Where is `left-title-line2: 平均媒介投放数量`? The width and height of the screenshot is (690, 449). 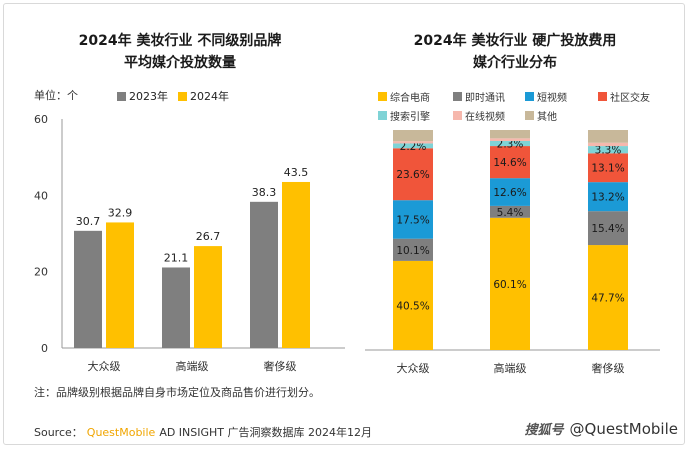 left-title-line2: 平均媒介投放数量 is located at coordinates (180, 63).